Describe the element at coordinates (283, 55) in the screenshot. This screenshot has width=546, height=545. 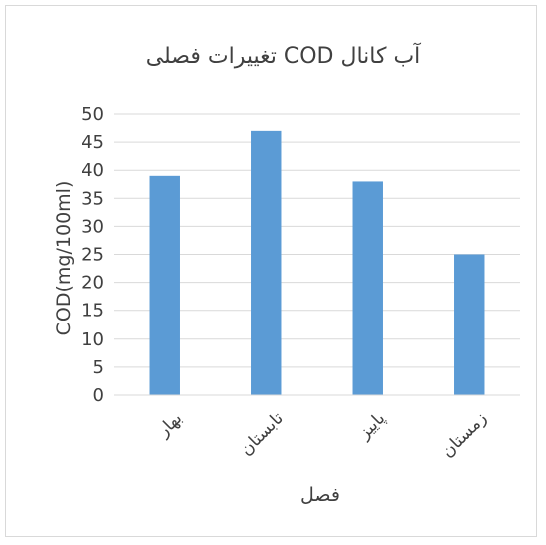
I see `chart-title: تغییرات فصلی COD آب کانال` at that location.